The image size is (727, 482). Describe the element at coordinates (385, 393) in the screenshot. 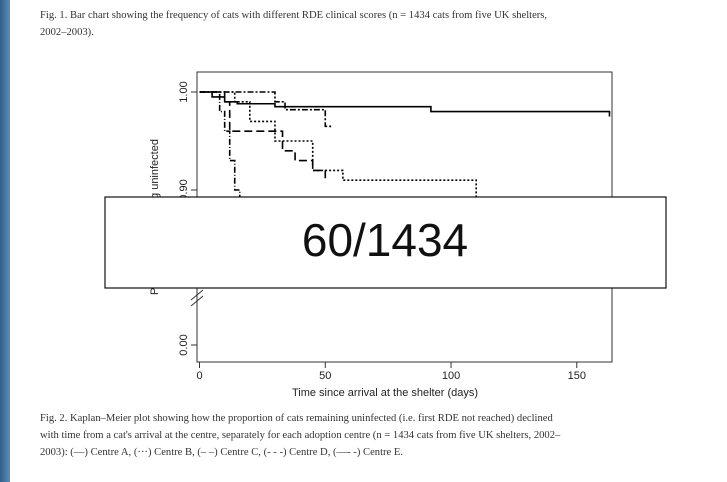

I see `x-axis-label: Time since arrival at the shelter (days)` at that location.